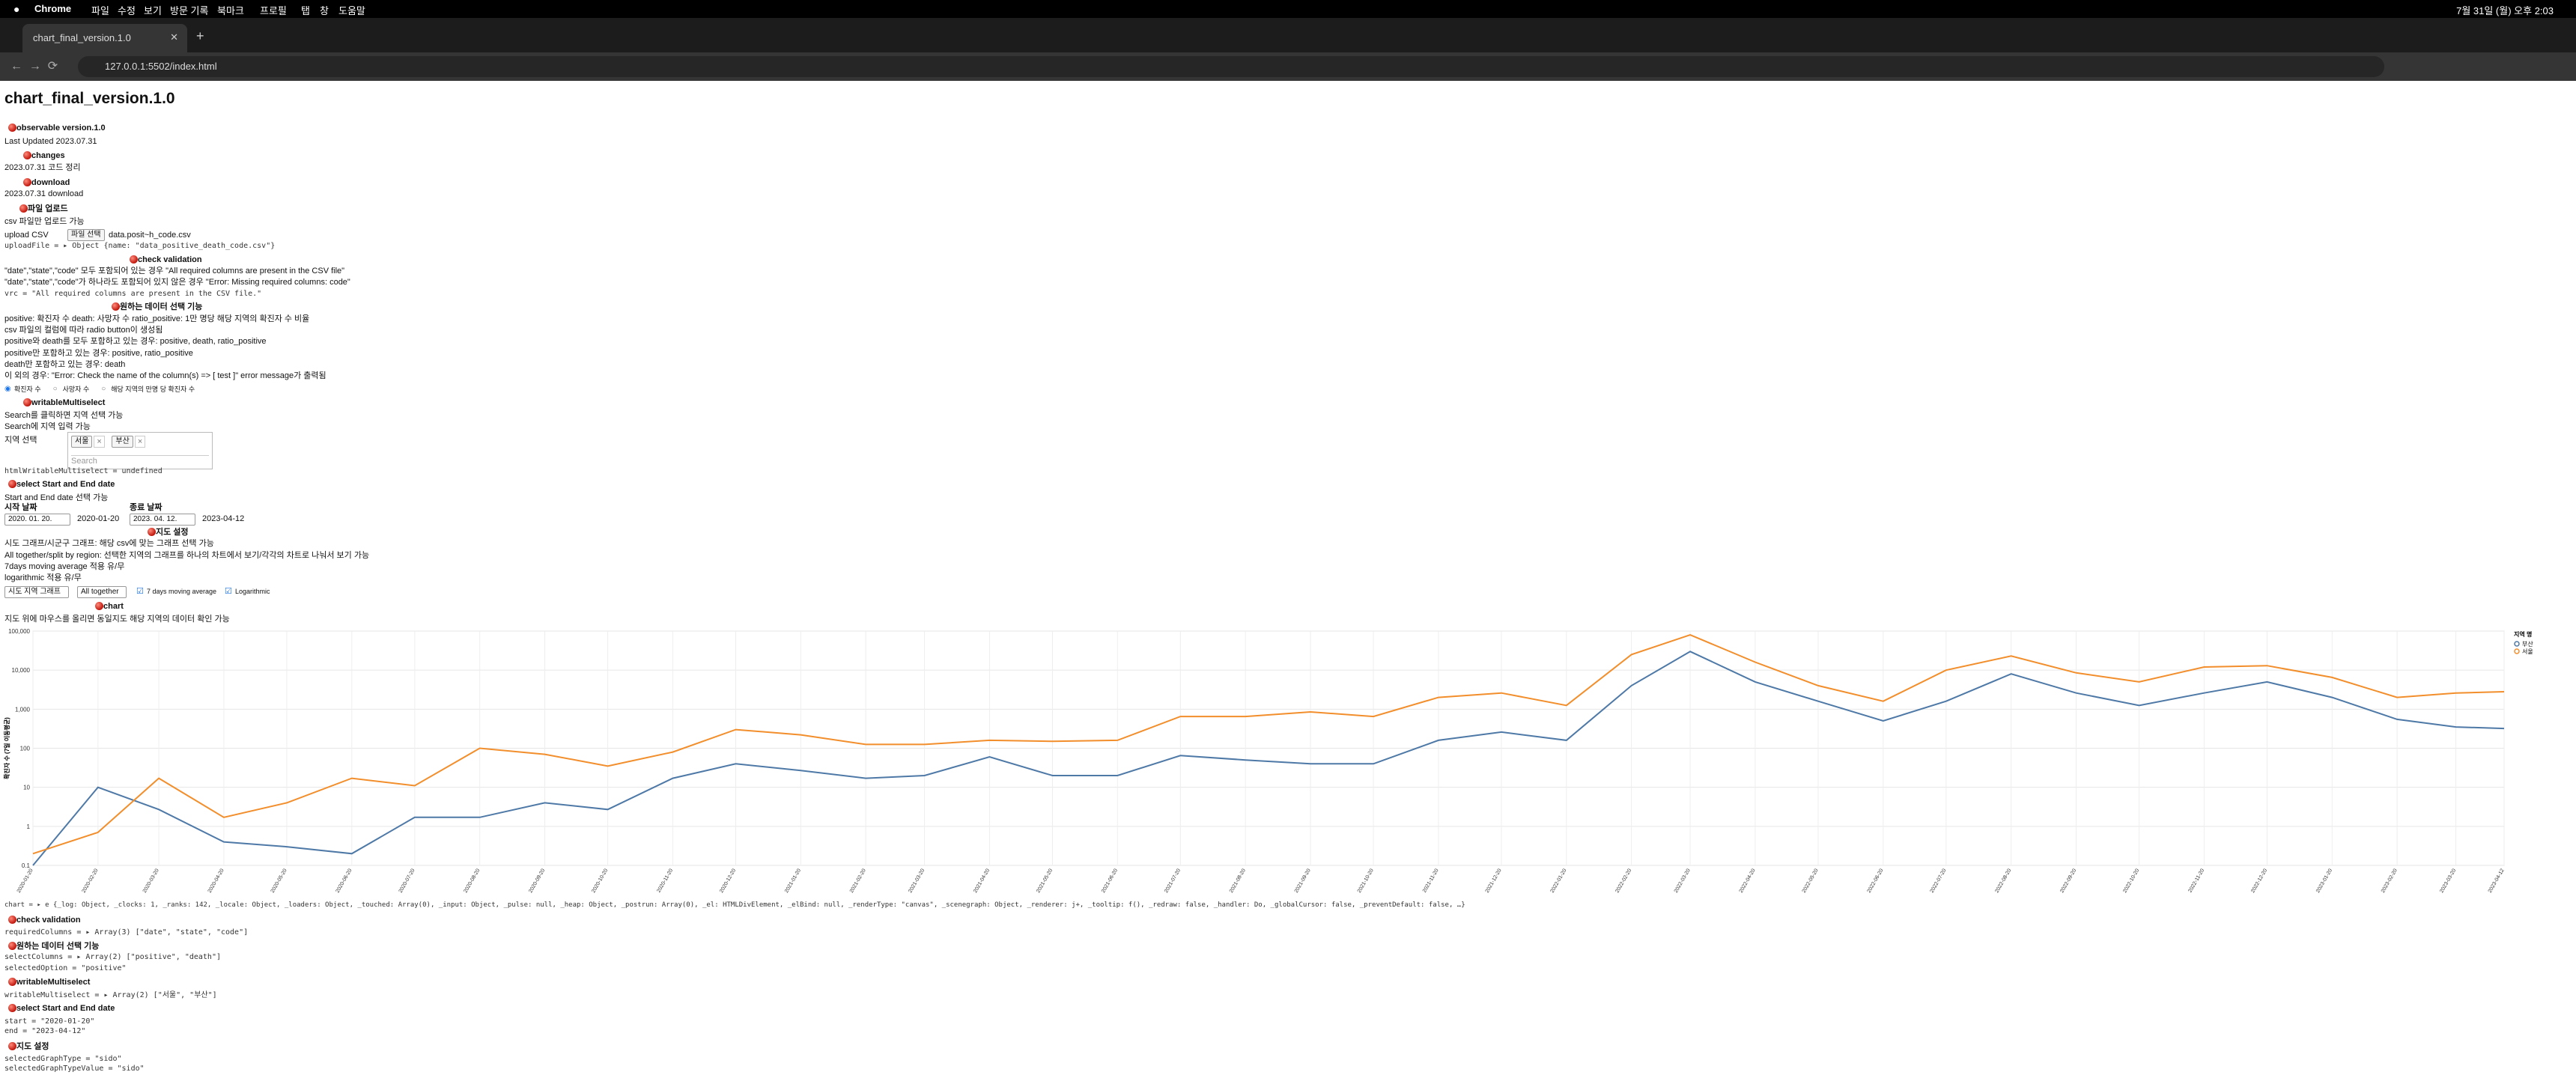 The image size is (2576, 1078). Describe the element at coordinates (26, 866) in the screenshot. I see `y-tick-label: 0.1` at that location.